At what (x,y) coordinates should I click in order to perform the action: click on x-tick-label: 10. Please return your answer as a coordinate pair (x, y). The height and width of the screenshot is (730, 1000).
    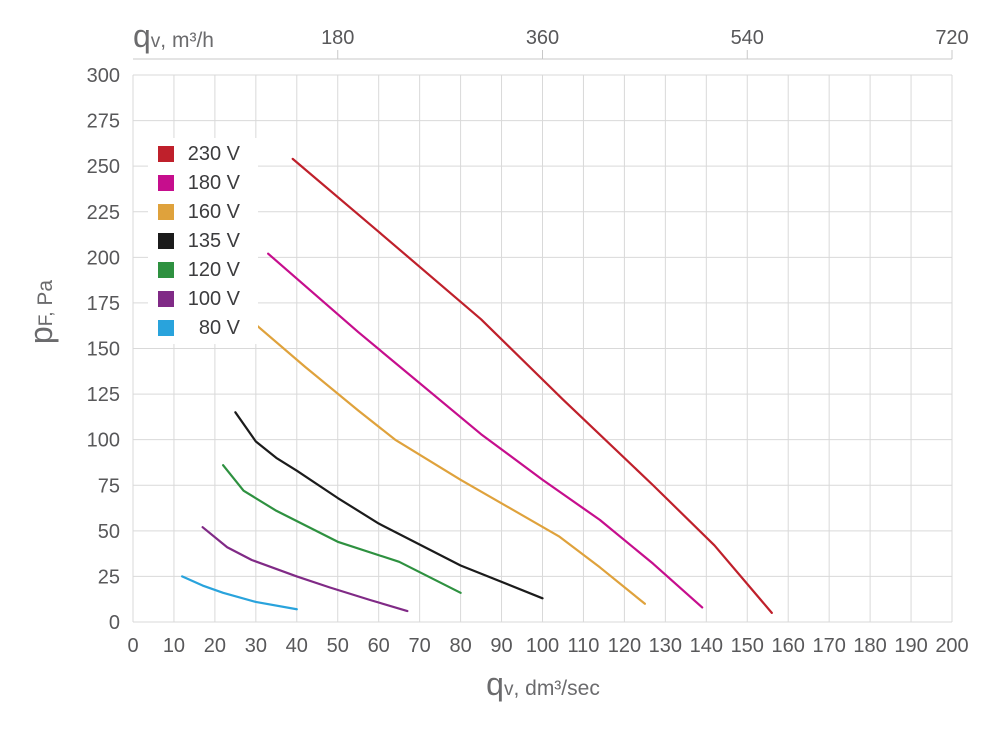
    Looking at the image, I should click on (174, 646).